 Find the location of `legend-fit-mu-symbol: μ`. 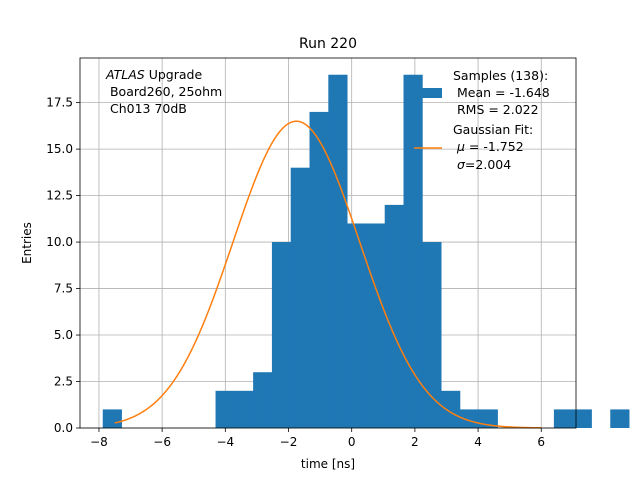

legend-fit-mu-symbol: μ is located at coordinates (460, 146).